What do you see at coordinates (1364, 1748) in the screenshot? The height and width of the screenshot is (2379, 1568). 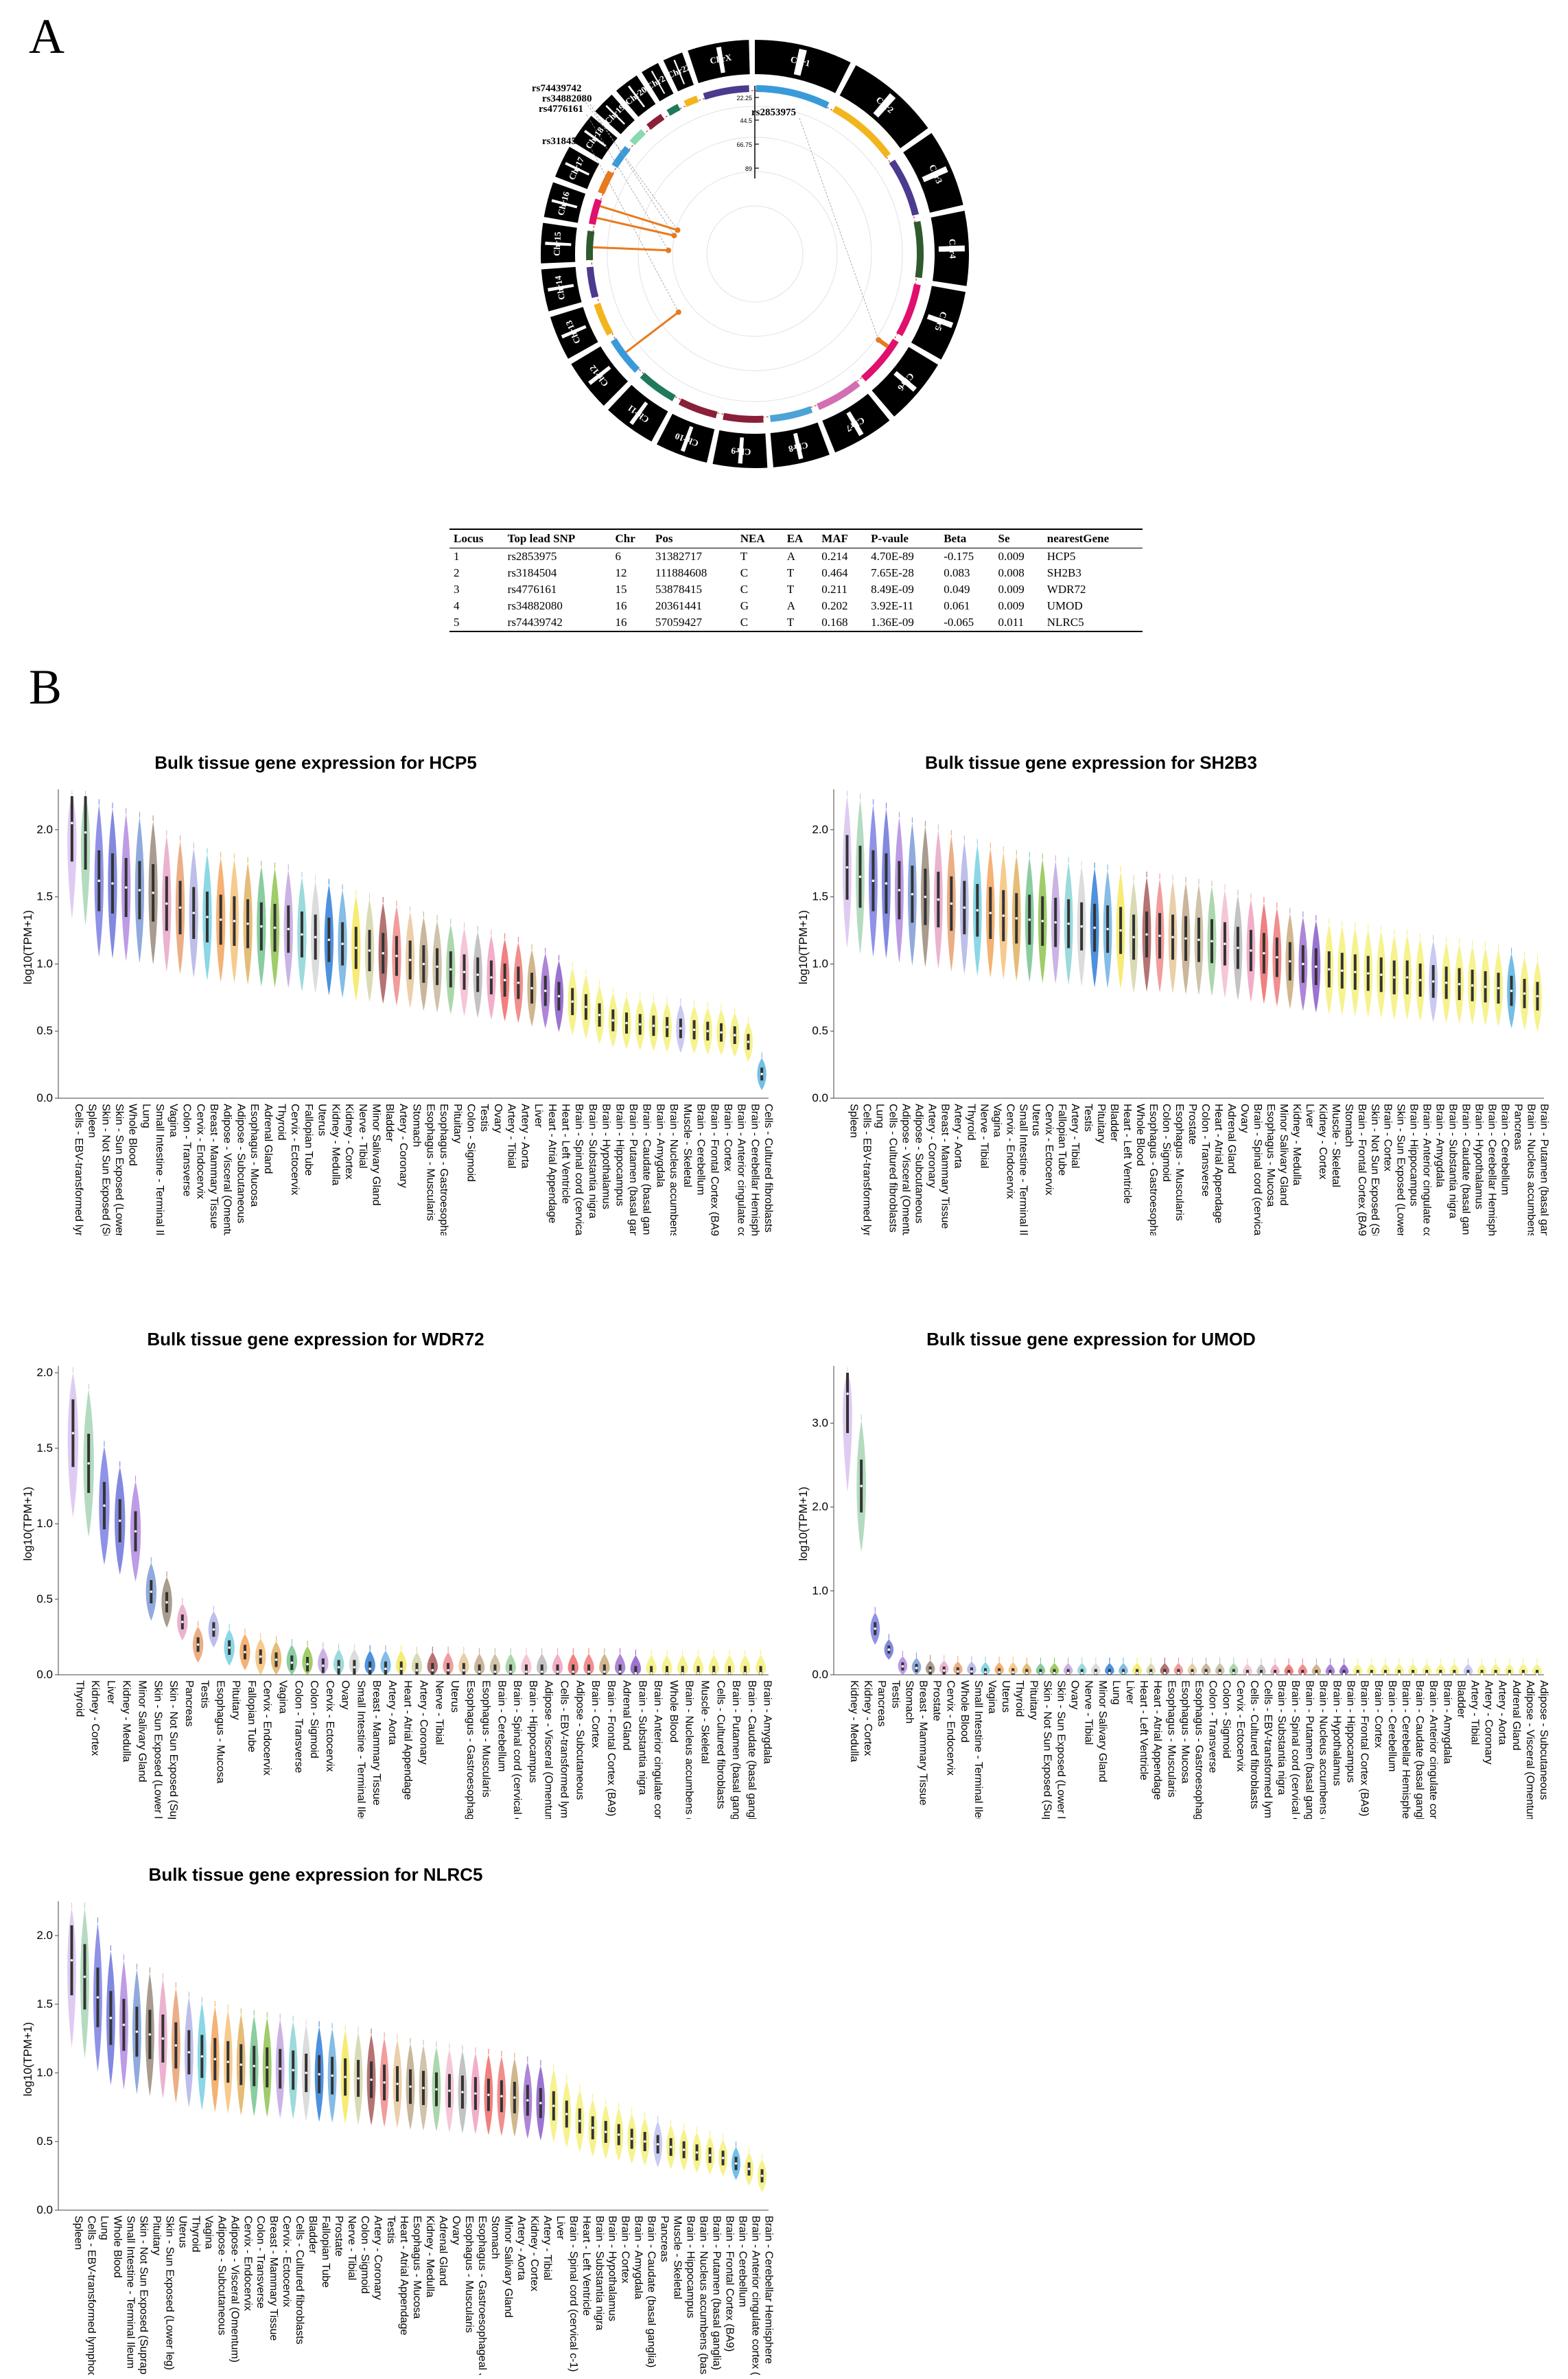 I see `category-label: Brain - Frontal Cortex (BA9)` at bounding box center [1364, 1748].